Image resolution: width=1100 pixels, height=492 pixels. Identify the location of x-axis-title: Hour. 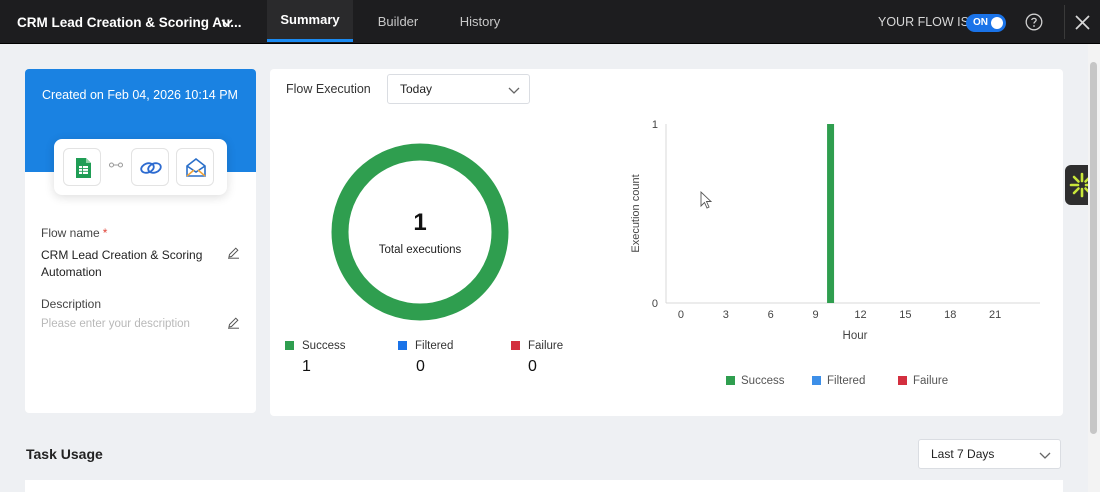
(855, 336).